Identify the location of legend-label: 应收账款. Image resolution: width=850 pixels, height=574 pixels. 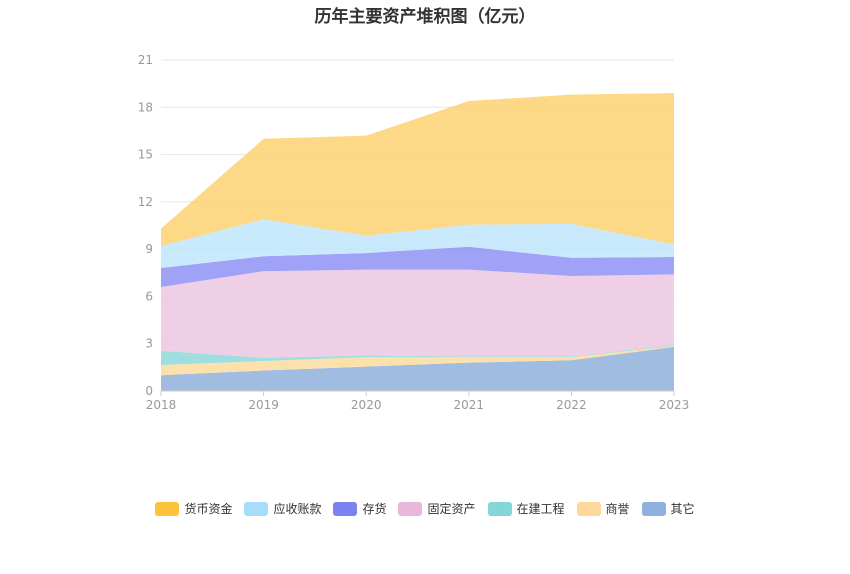
(297, 509).